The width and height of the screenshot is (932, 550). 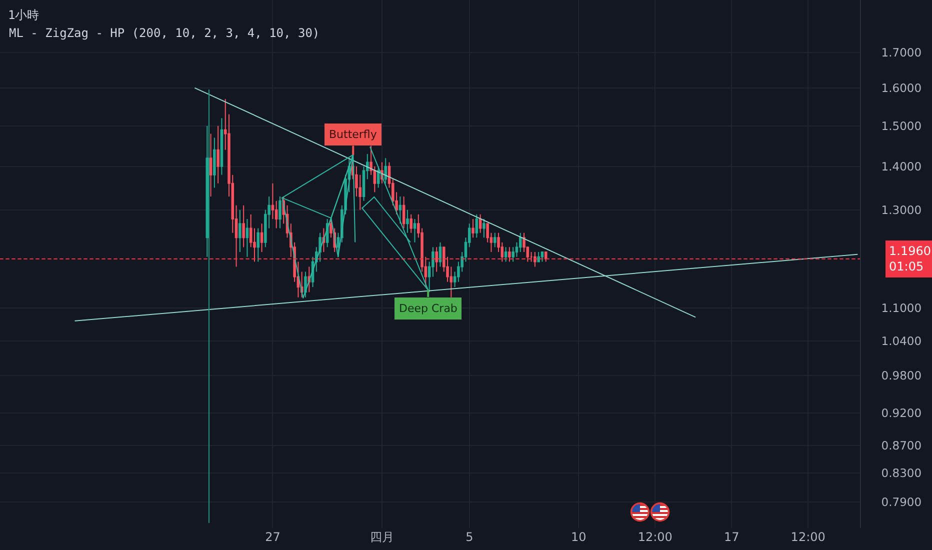 What do you see at coordinates (901, 209) in the screenshot?
I see `y-tick-label: 1.3000` at bounding box center [901, 209].